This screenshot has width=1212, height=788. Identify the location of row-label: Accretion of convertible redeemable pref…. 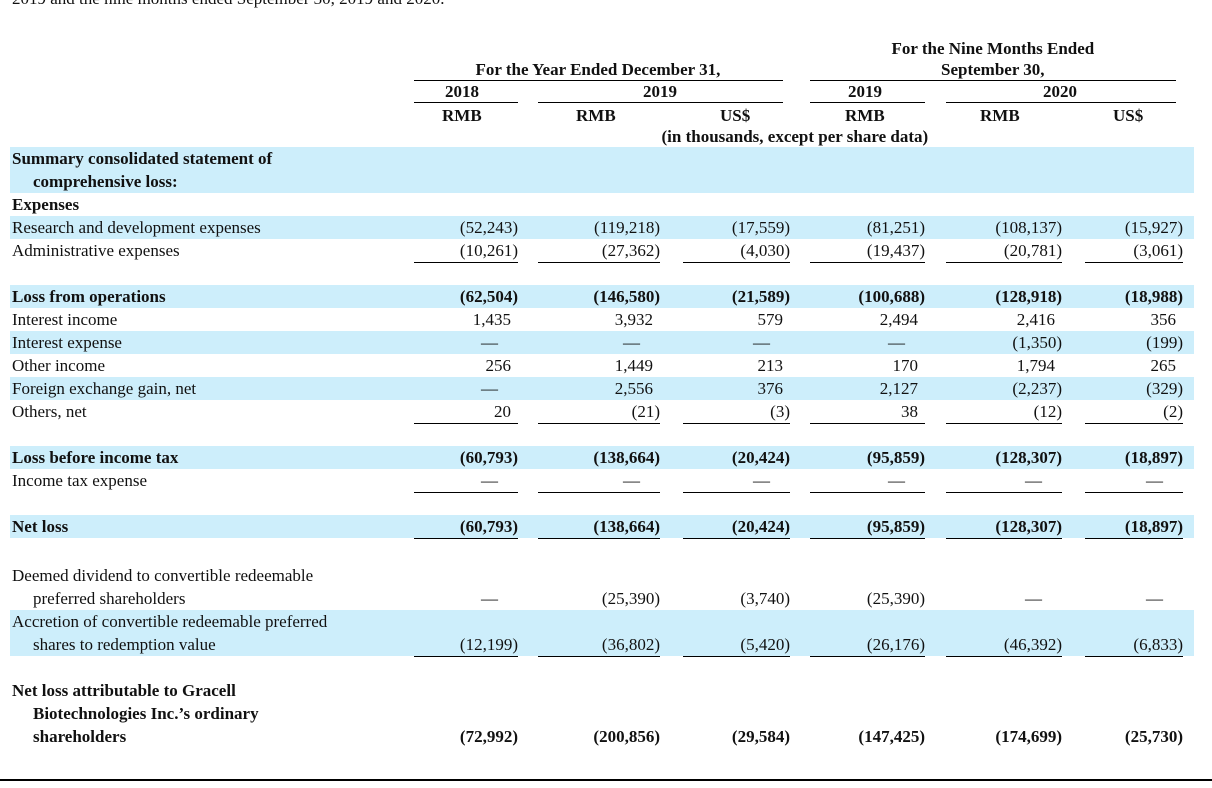
(170, 621).